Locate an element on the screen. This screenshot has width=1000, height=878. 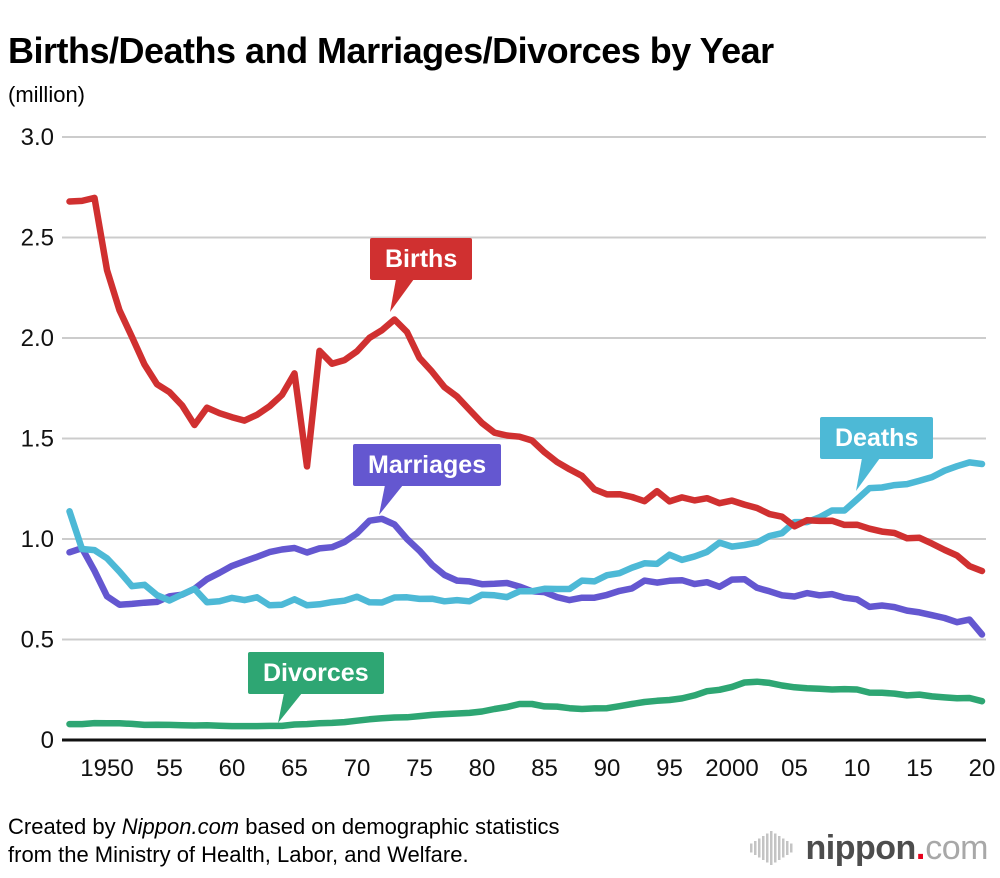
x-tick-label: 90 is located at coordinates (607, 768).